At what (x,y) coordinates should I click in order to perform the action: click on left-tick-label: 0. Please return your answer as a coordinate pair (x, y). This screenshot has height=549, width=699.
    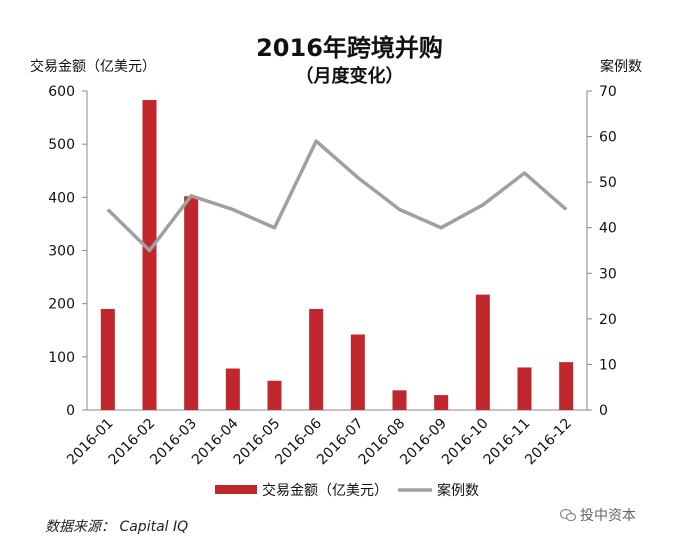
    Looking at the image, I should click on (70, 411).